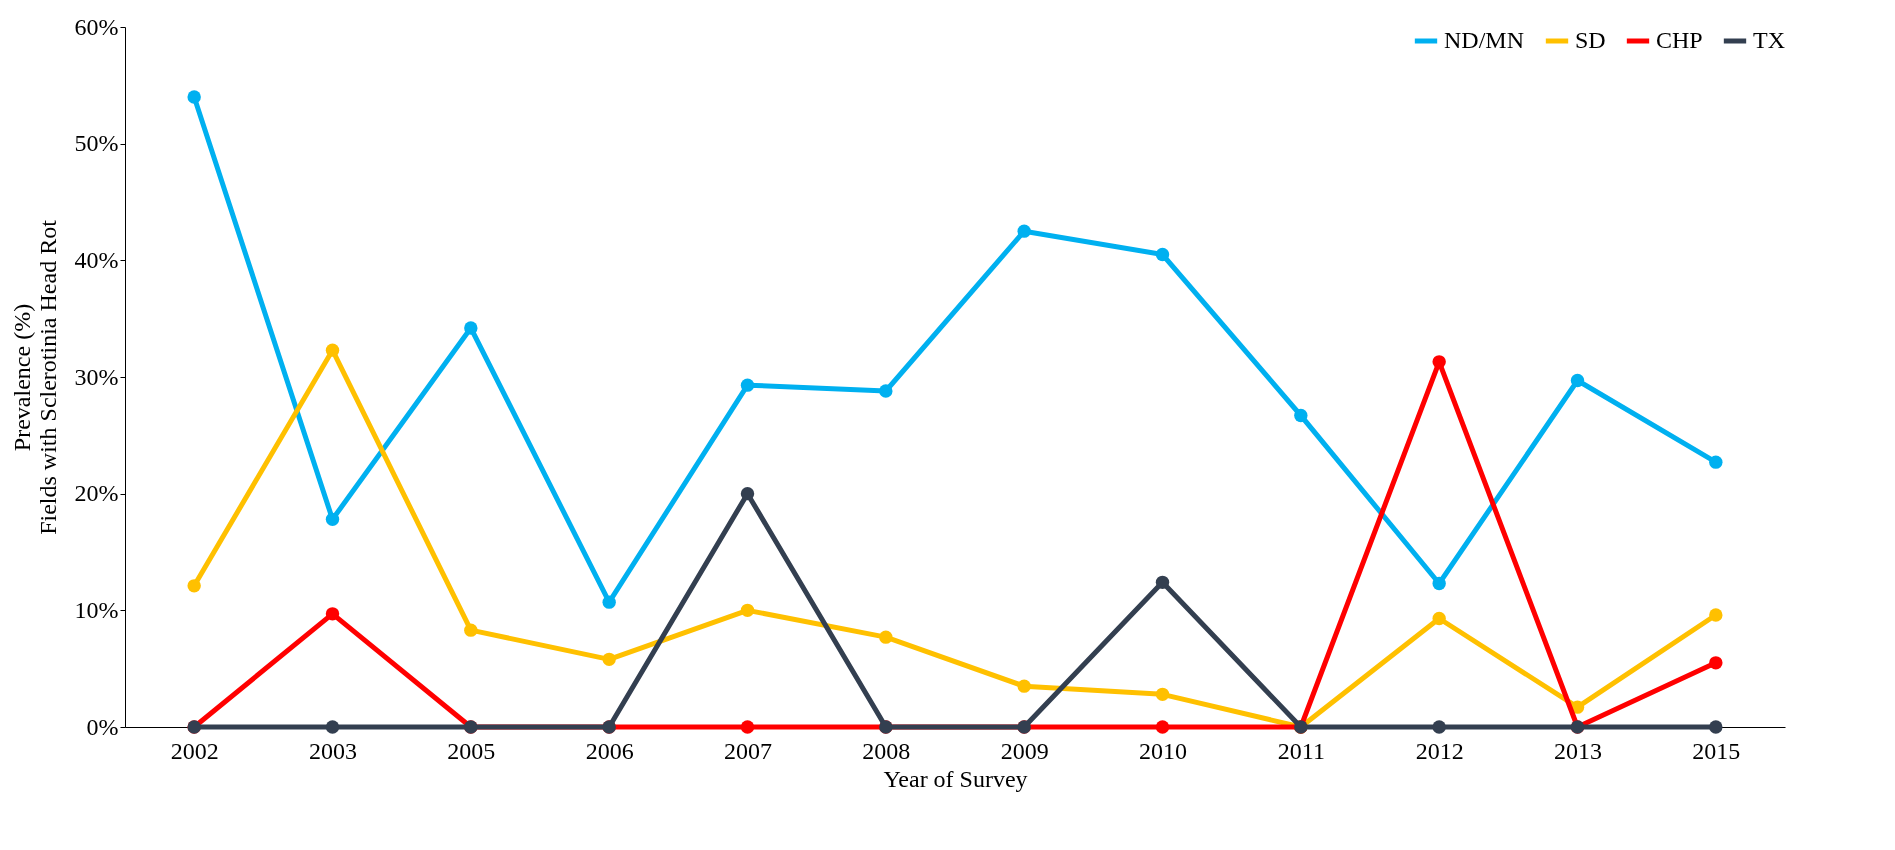  I want to click on legend-label: TX, so click(1769, 40).